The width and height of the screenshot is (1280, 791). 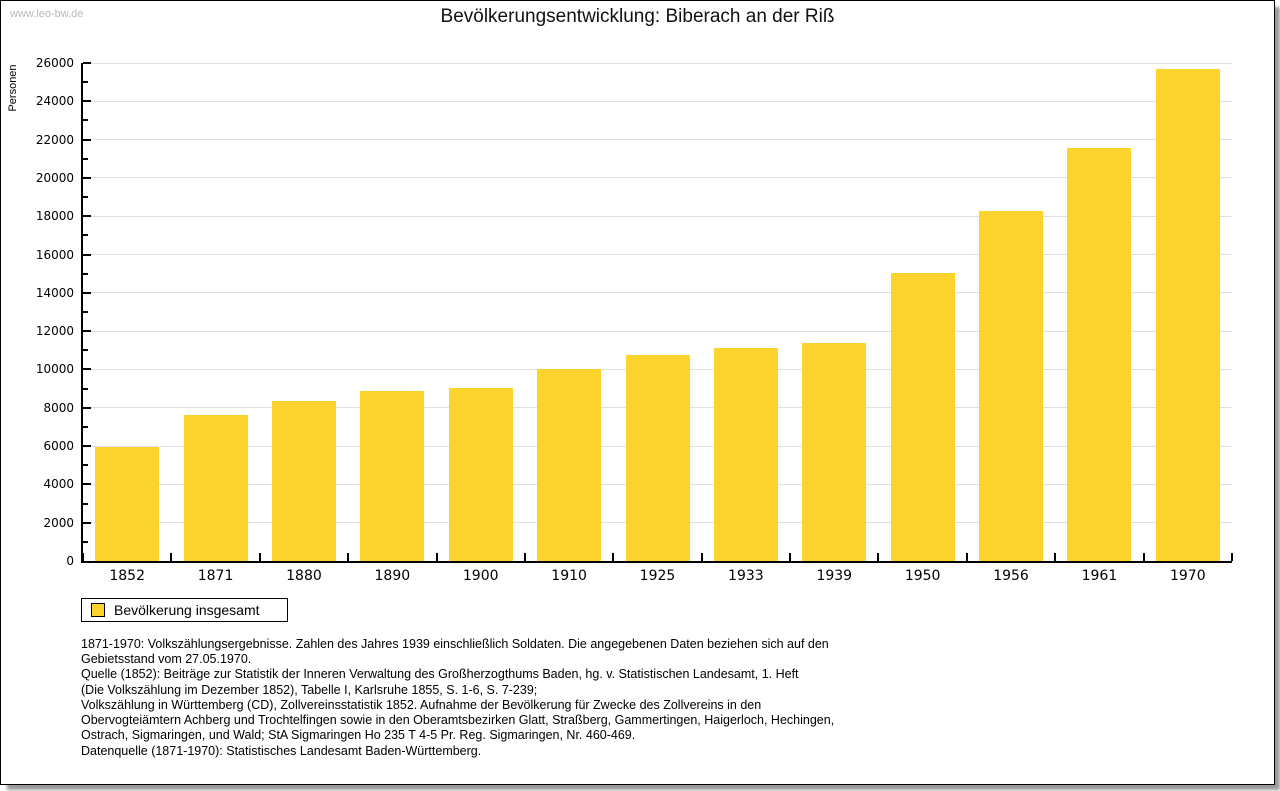 What do you see at coordinates (54, 369) in the screenshot?
I see `y-tick-label: 10000` at bounding box center [54, 369].